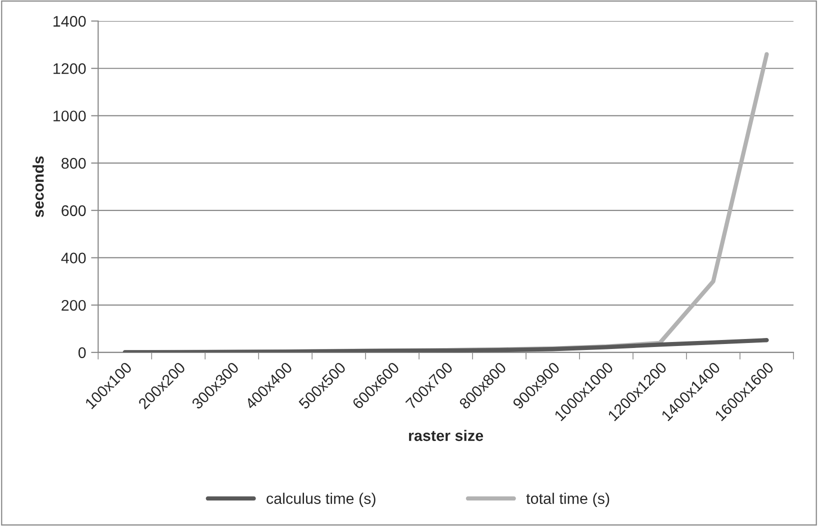 This screenshot has height=526, width=818. I want to click on x-axis-title: raster size, so click(446, 436).